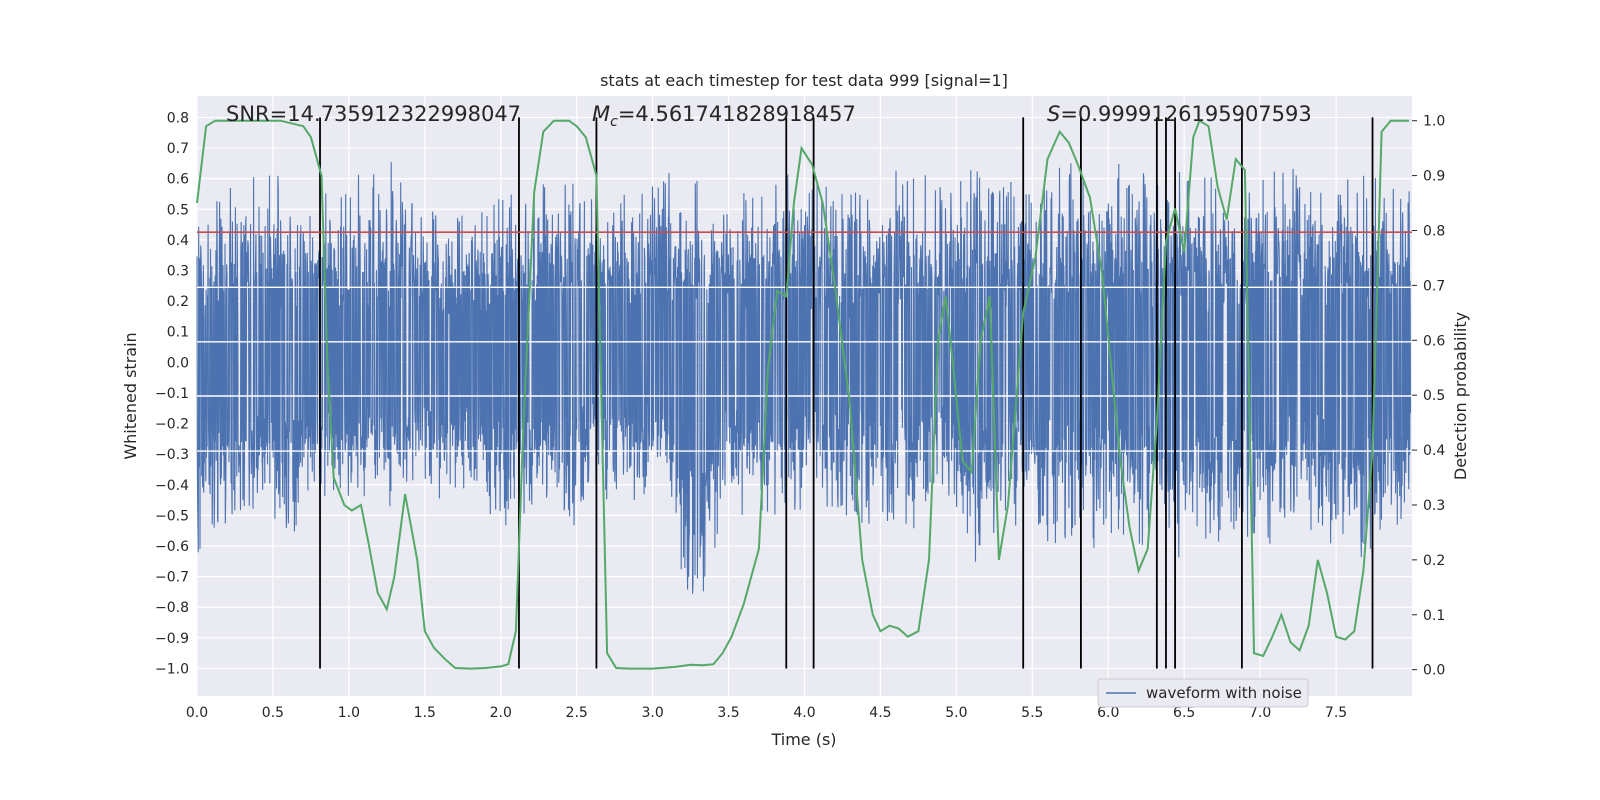  What do you see at coordinates (349, 713) in the screenshot?
I see `x-tick-label: 1.0` at bounding box center [349, 713].